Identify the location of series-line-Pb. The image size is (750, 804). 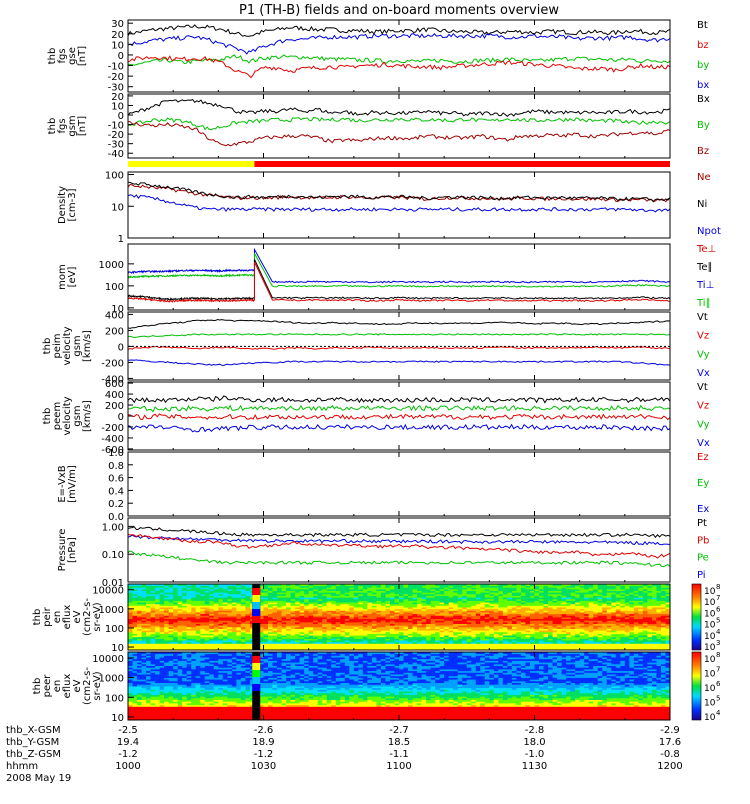
(399, 546).